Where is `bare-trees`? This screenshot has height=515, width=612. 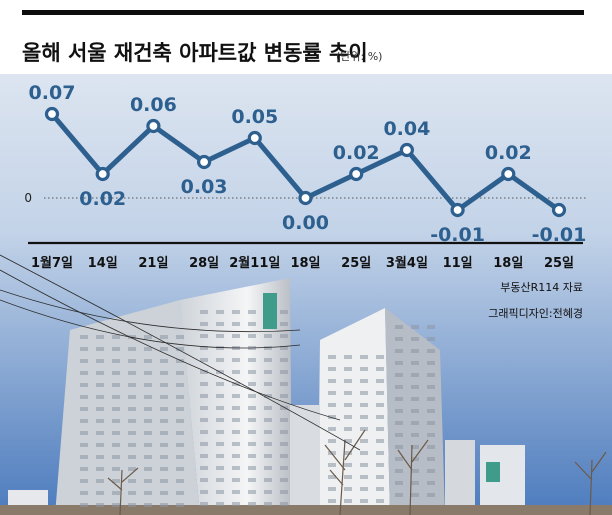
bare-trees is located at coordinates (357, 472).